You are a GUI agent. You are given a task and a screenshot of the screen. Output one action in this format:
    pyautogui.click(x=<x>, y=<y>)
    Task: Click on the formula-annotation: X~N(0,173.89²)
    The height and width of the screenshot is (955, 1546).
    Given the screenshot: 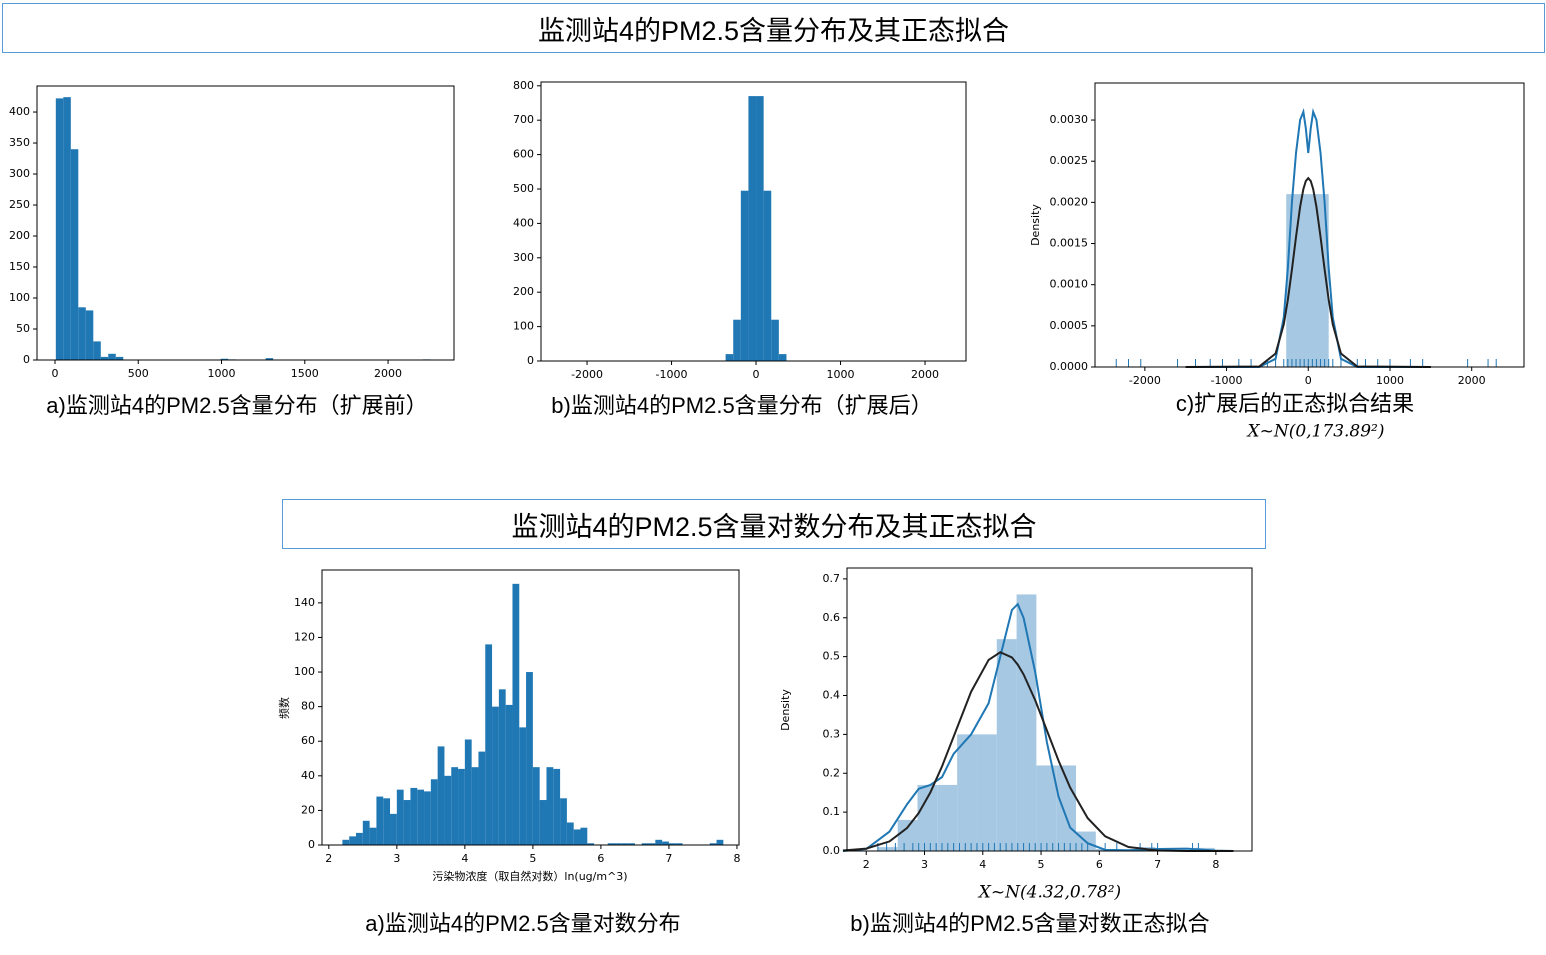 What is the action you would take?
    pyautogui.click(x=1314, y=432)
    